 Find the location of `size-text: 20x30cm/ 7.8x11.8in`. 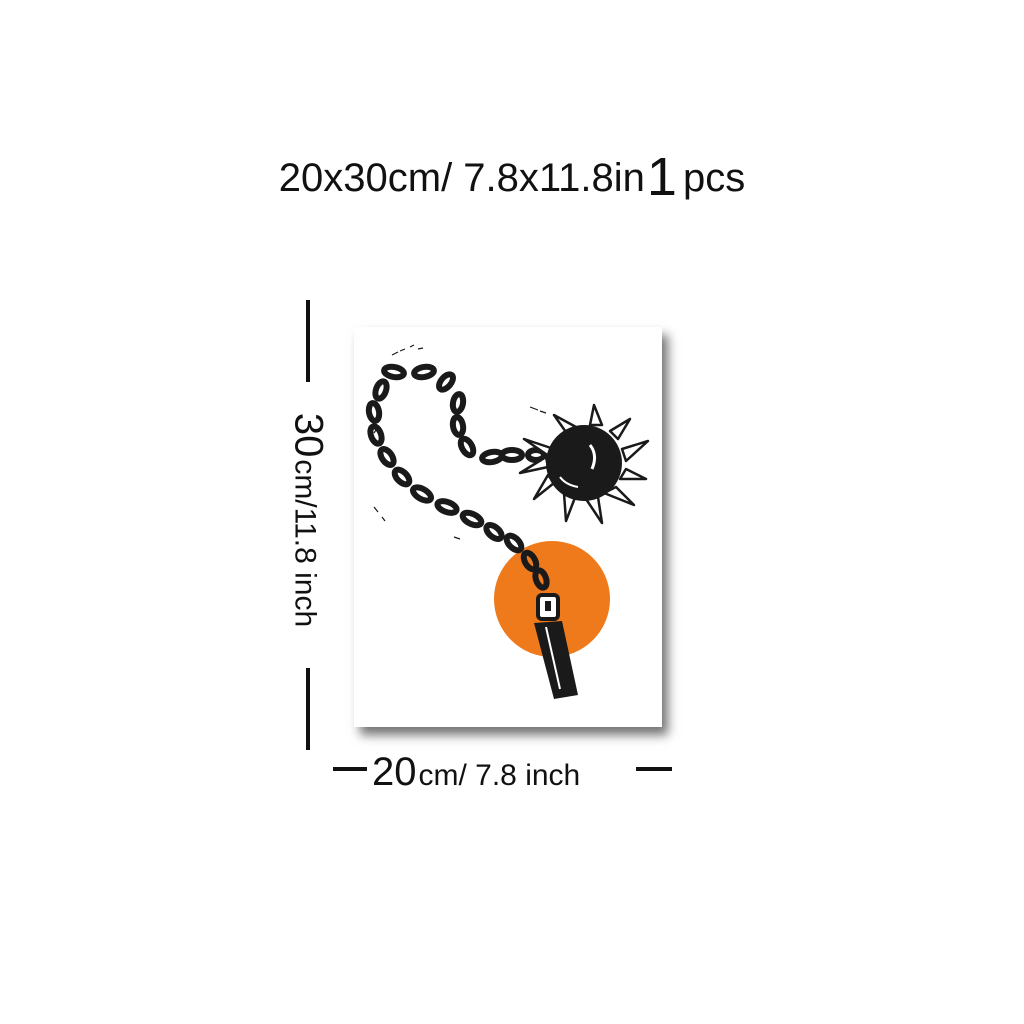

size-text: 20x30cm/ 7.8x11.8in is located at coordinates (461, 178).